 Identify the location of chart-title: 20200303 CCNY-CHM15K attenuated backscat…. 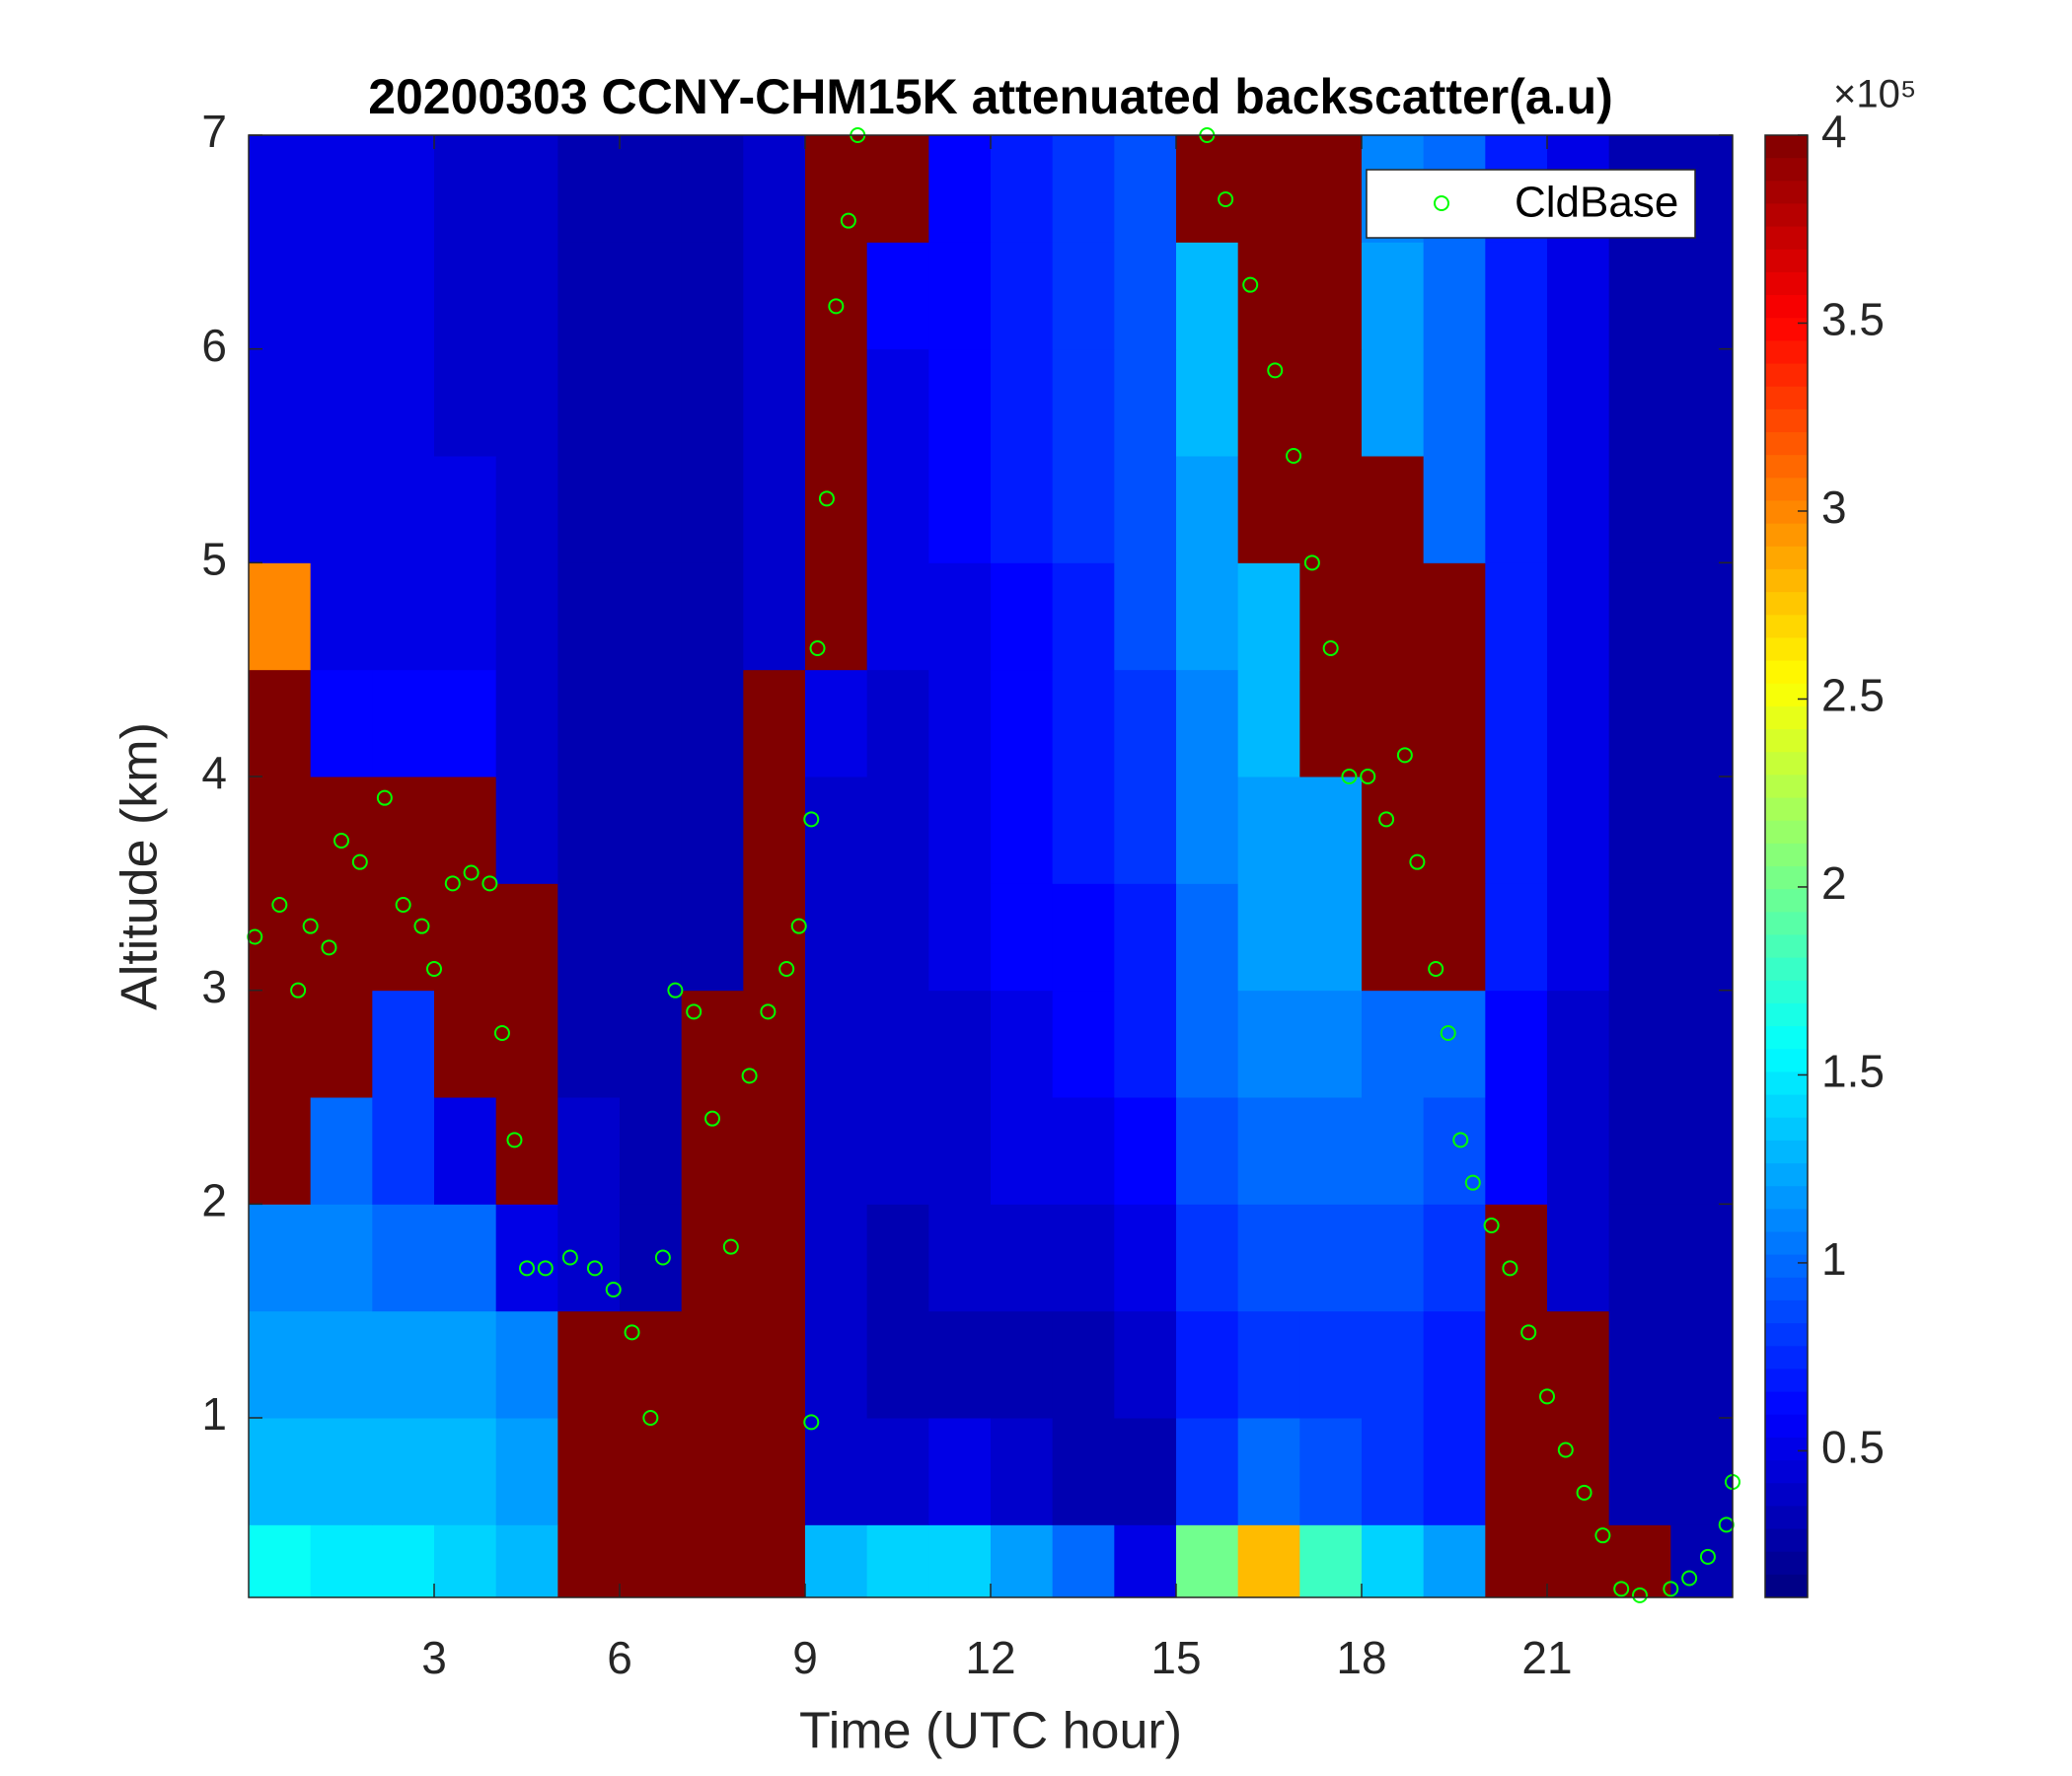
(991, 97).